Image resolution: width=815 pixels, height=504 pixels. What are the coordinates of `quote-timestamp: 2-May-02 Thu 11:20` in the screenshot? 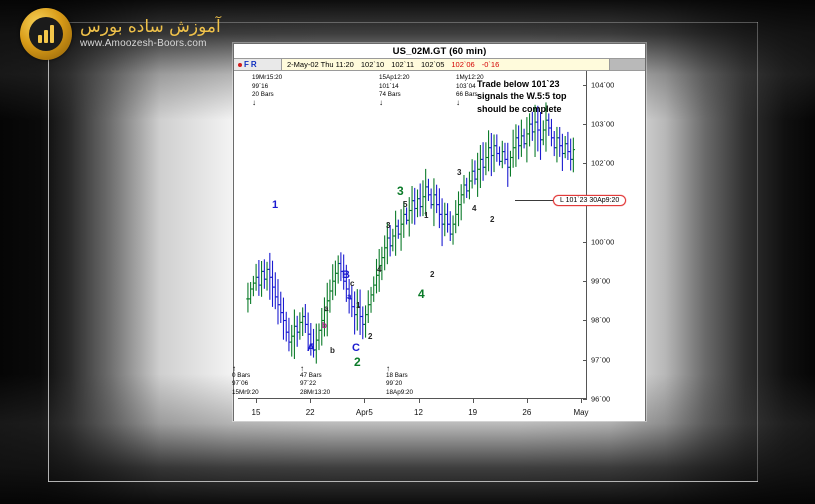 It's located at (320, 64).